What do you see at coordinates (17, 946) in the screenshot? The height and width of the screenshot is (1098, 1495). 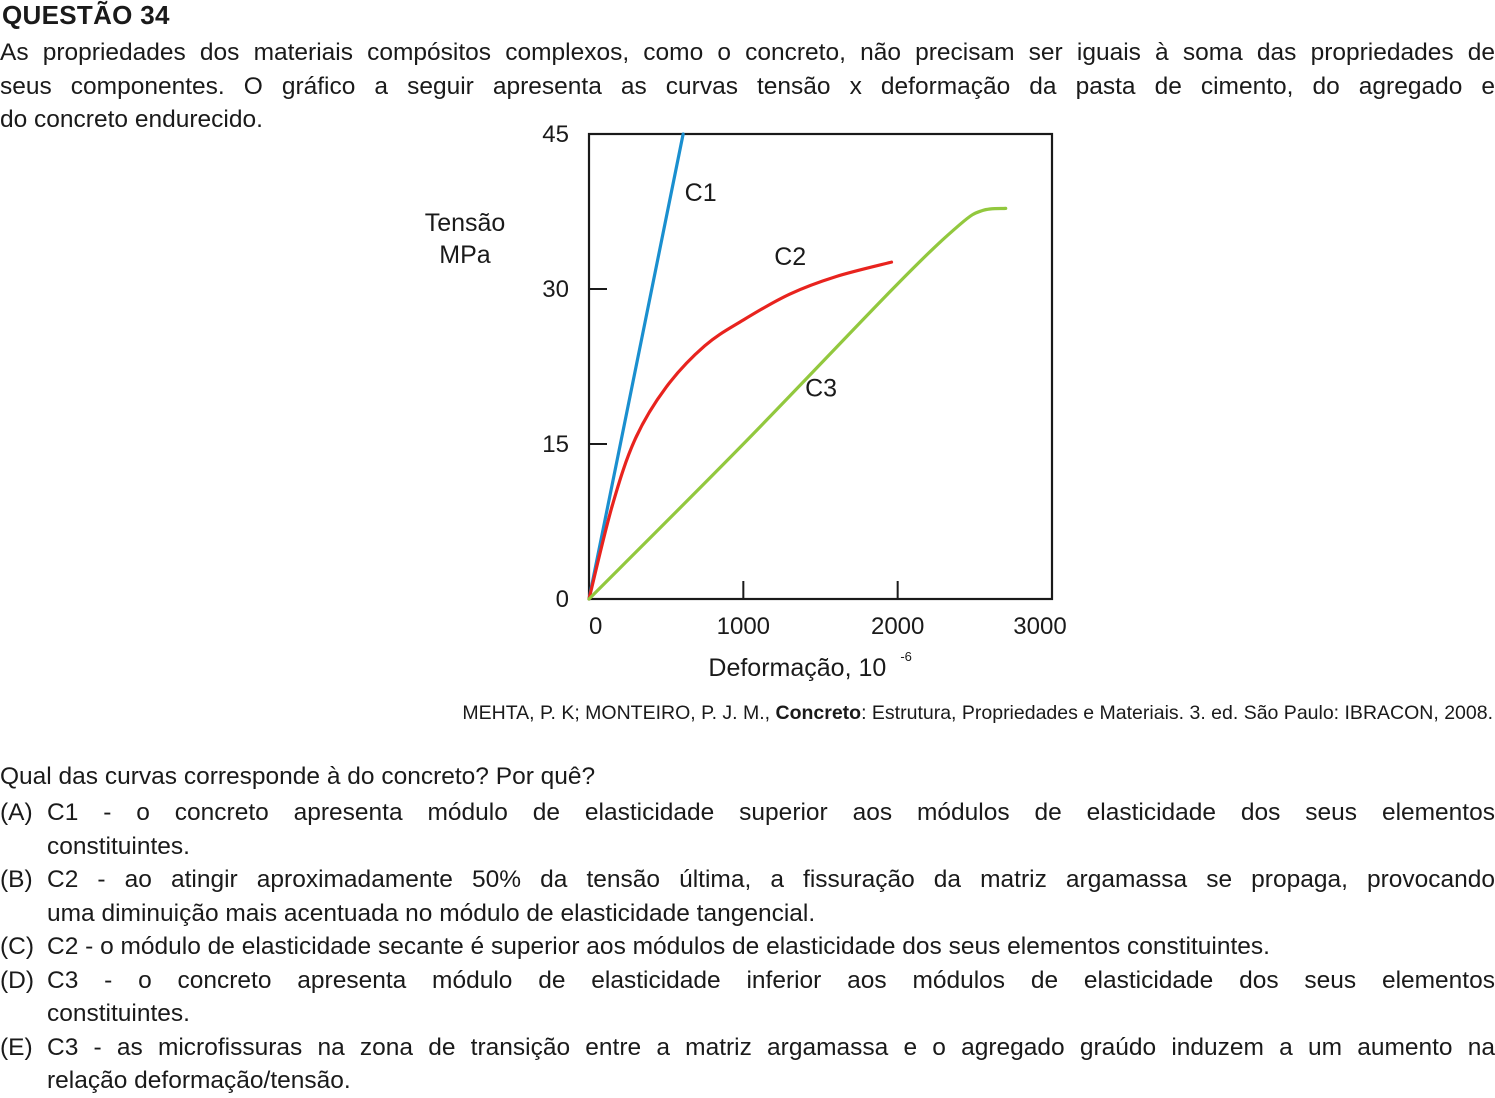 I see `option-letter: (C)` at bounding box center [17, 946].